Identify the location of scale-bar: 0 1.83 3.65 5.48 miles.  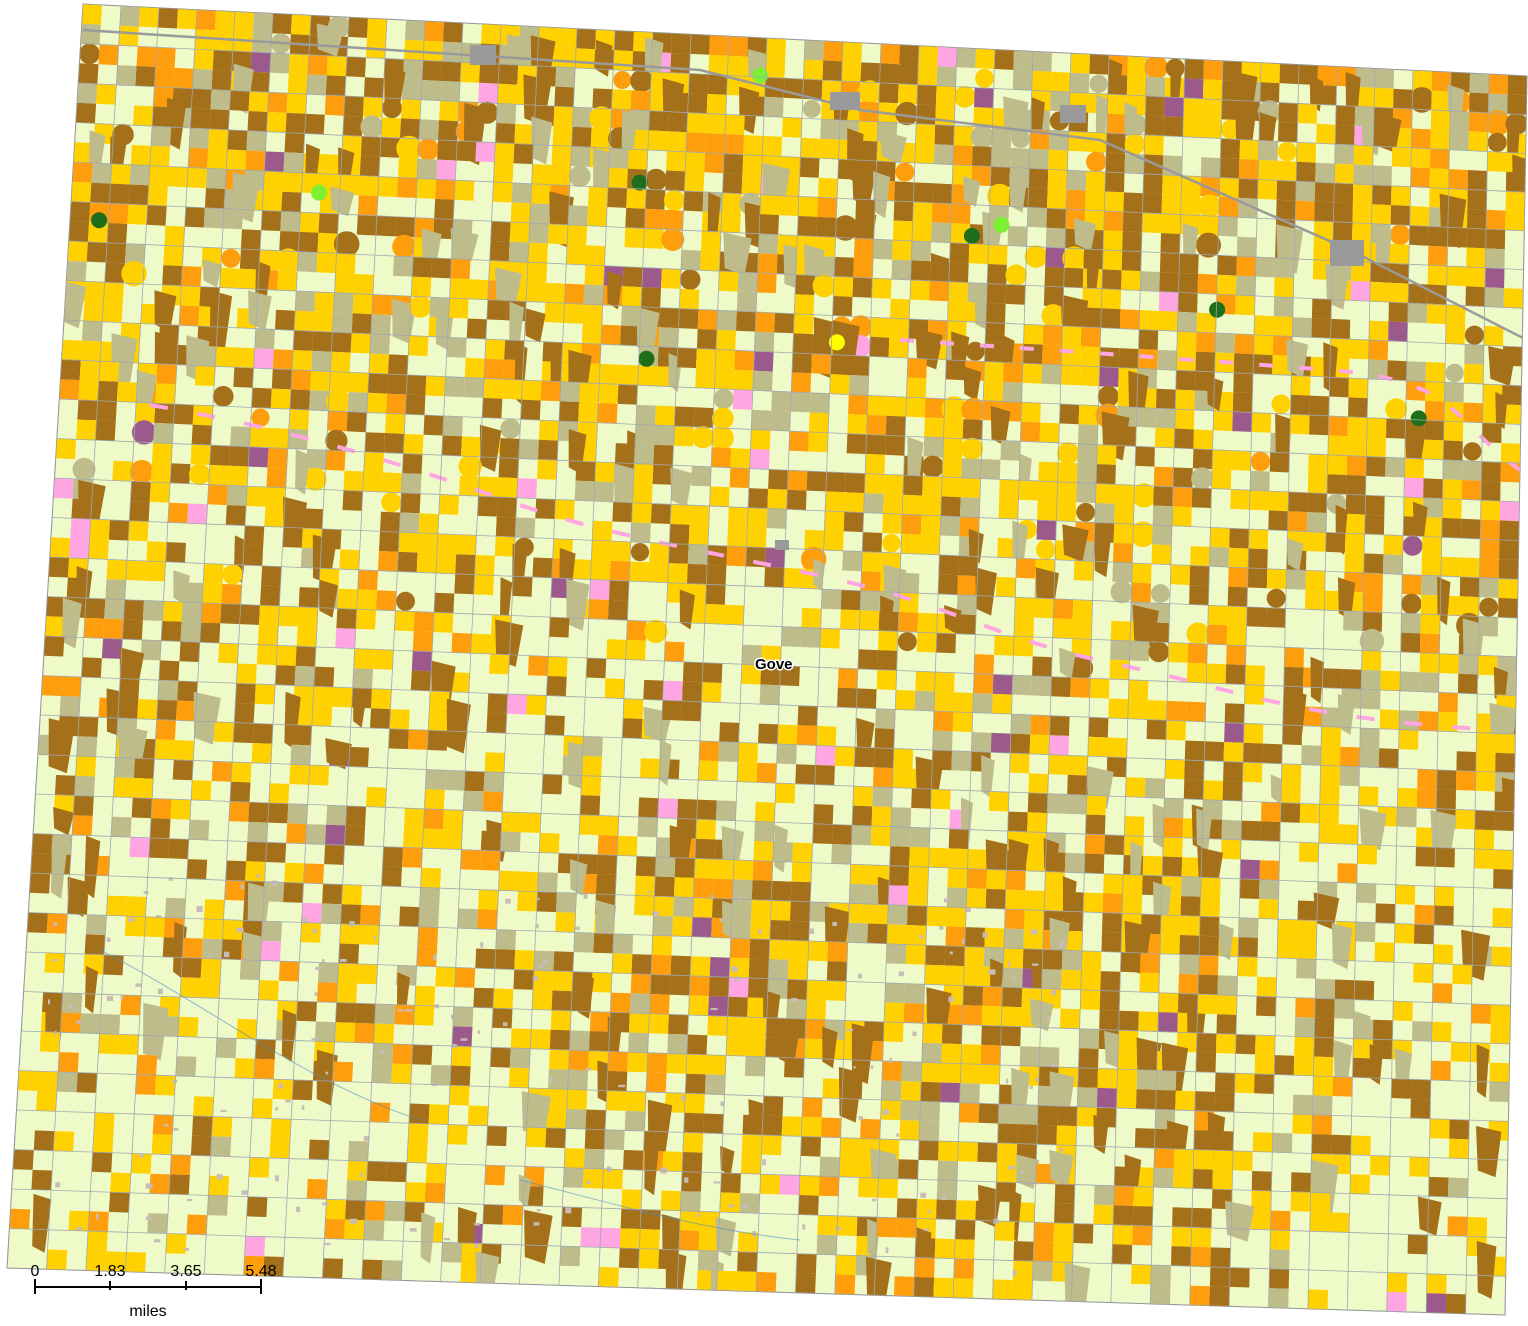
(154, 1291).